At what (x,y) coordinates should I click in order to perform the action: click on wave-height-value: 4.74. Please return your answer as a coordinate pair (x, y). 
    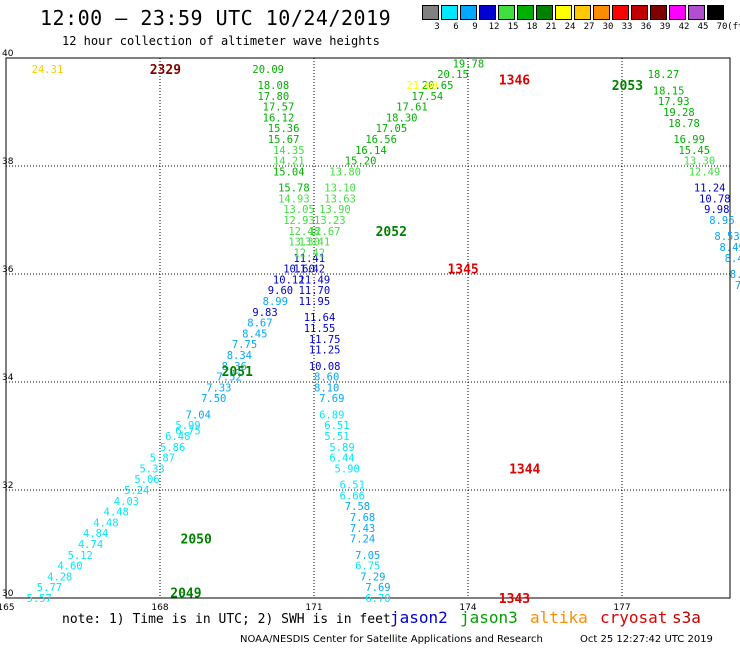
    Looking at the image, I should click on (90, 545).